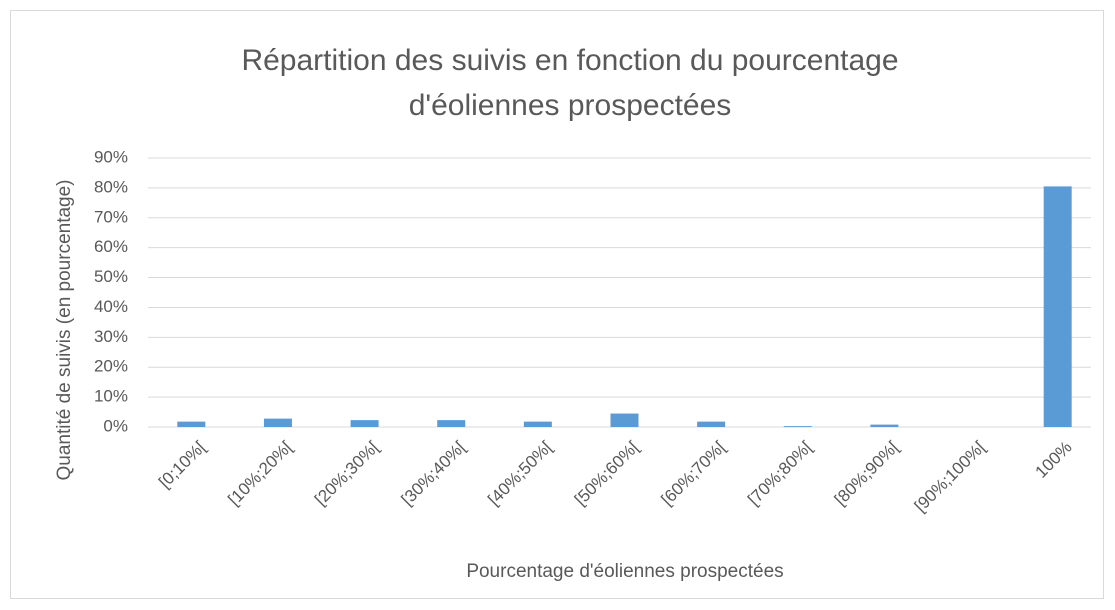 The height and width of the screenshot is (610, 1115). Describe the element at coordinates (780, 473) in the screenshot. I see `x-tick-label: [70%;80%[` at that location.